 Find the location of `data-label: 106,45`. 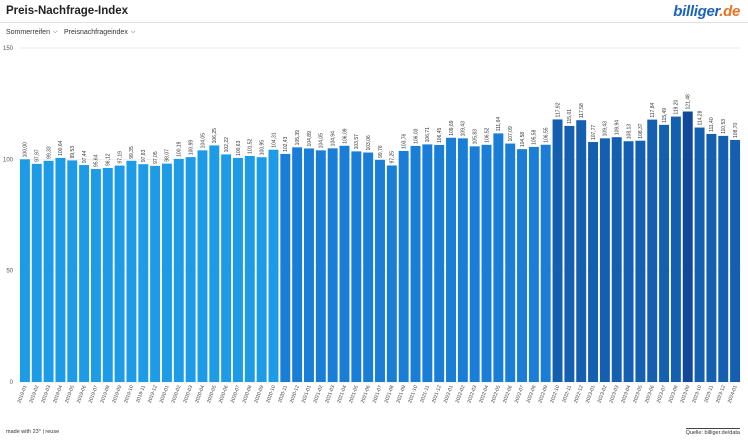

data-label: 106,45 is located at coordinates (440, 135).